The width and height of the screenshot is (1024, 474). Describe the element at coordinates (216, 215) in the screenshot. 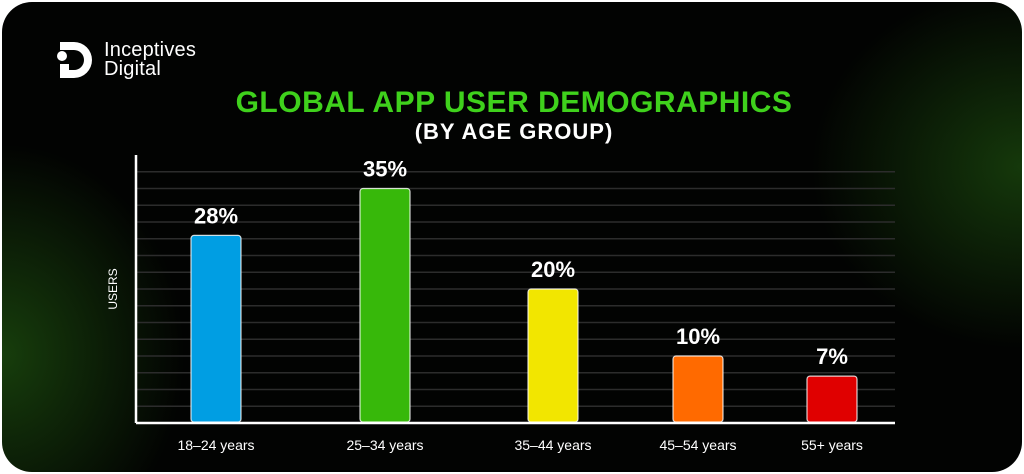

I see `data-label-0: 28%` at that location.